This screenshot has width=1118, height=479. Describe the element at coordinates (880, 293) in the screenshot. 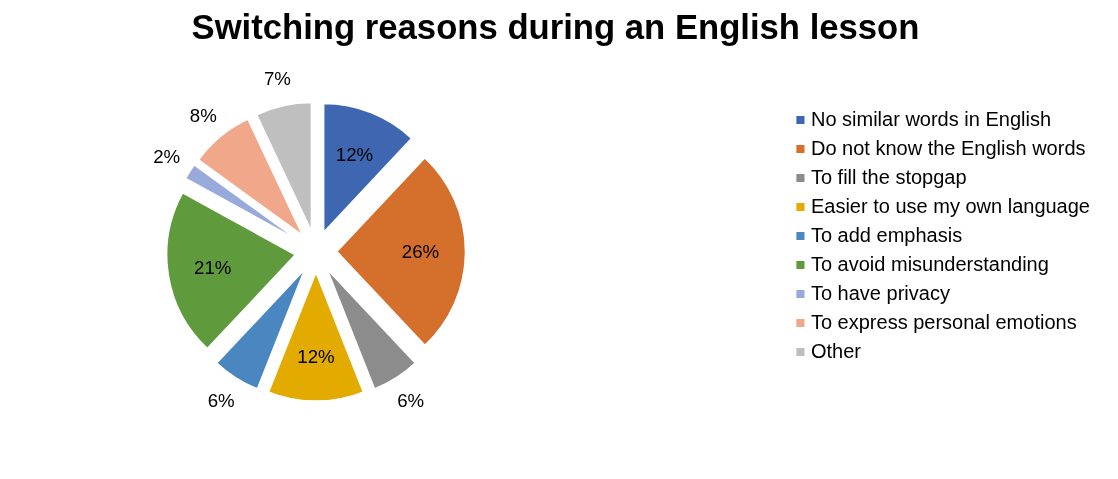

I see `legend-label: To have privacy` at that location.